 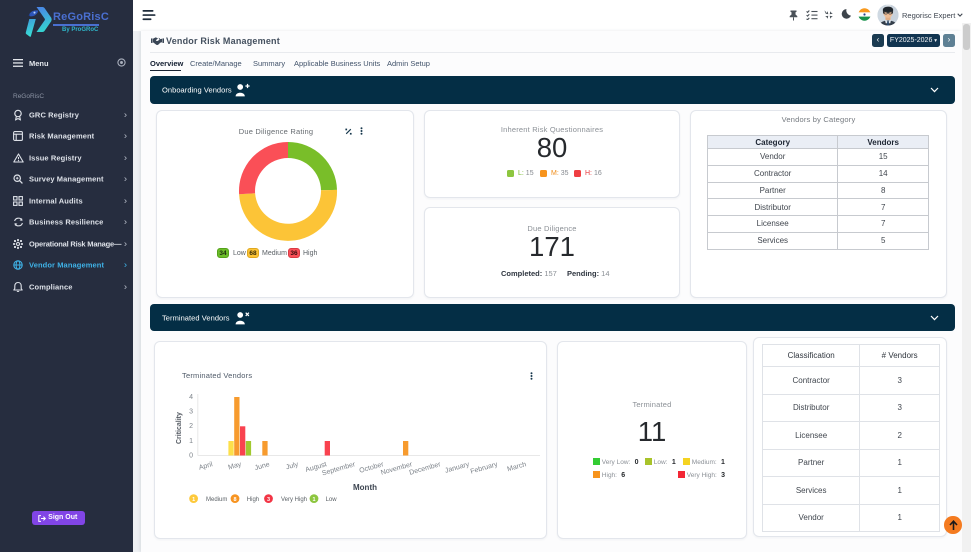 What do you see at coordinates (484, 468) in the screenshot?
I see `svg-text: February` at bounding box center [484, 468].